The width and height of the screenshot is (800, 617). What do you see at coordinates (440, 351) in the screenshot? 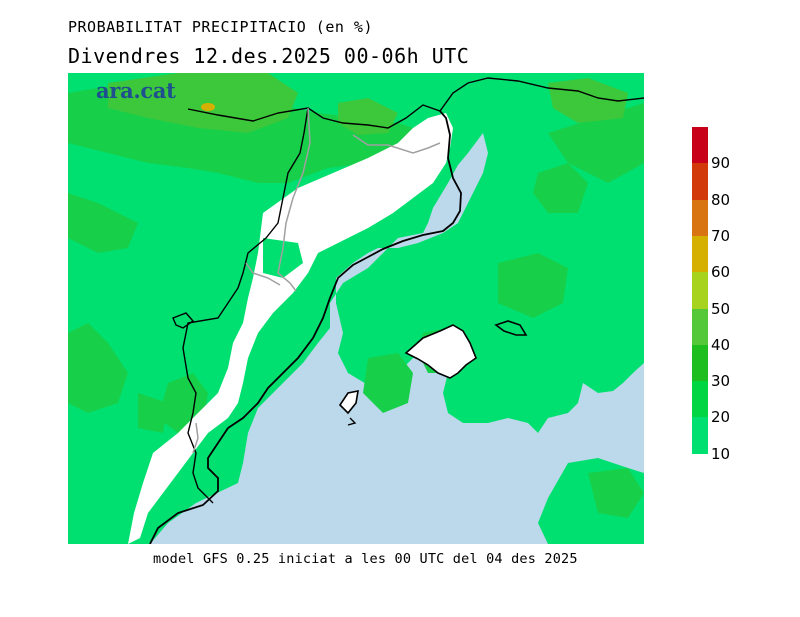
I see `mallorca-island` at bounding box center [440, 351].